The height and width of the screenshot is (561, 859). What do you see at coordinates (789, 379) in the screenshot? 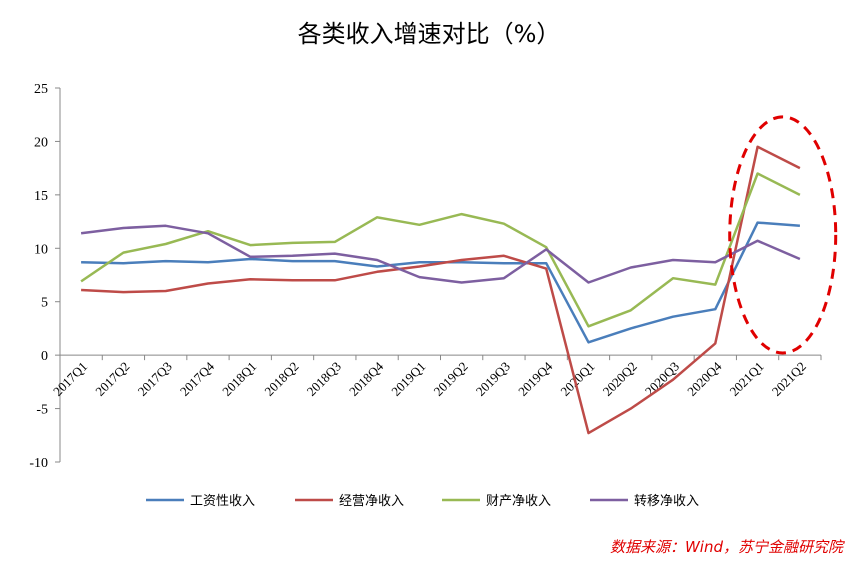
I see `x-tick-label: 2021Q2` at bounding box center [789, 379].